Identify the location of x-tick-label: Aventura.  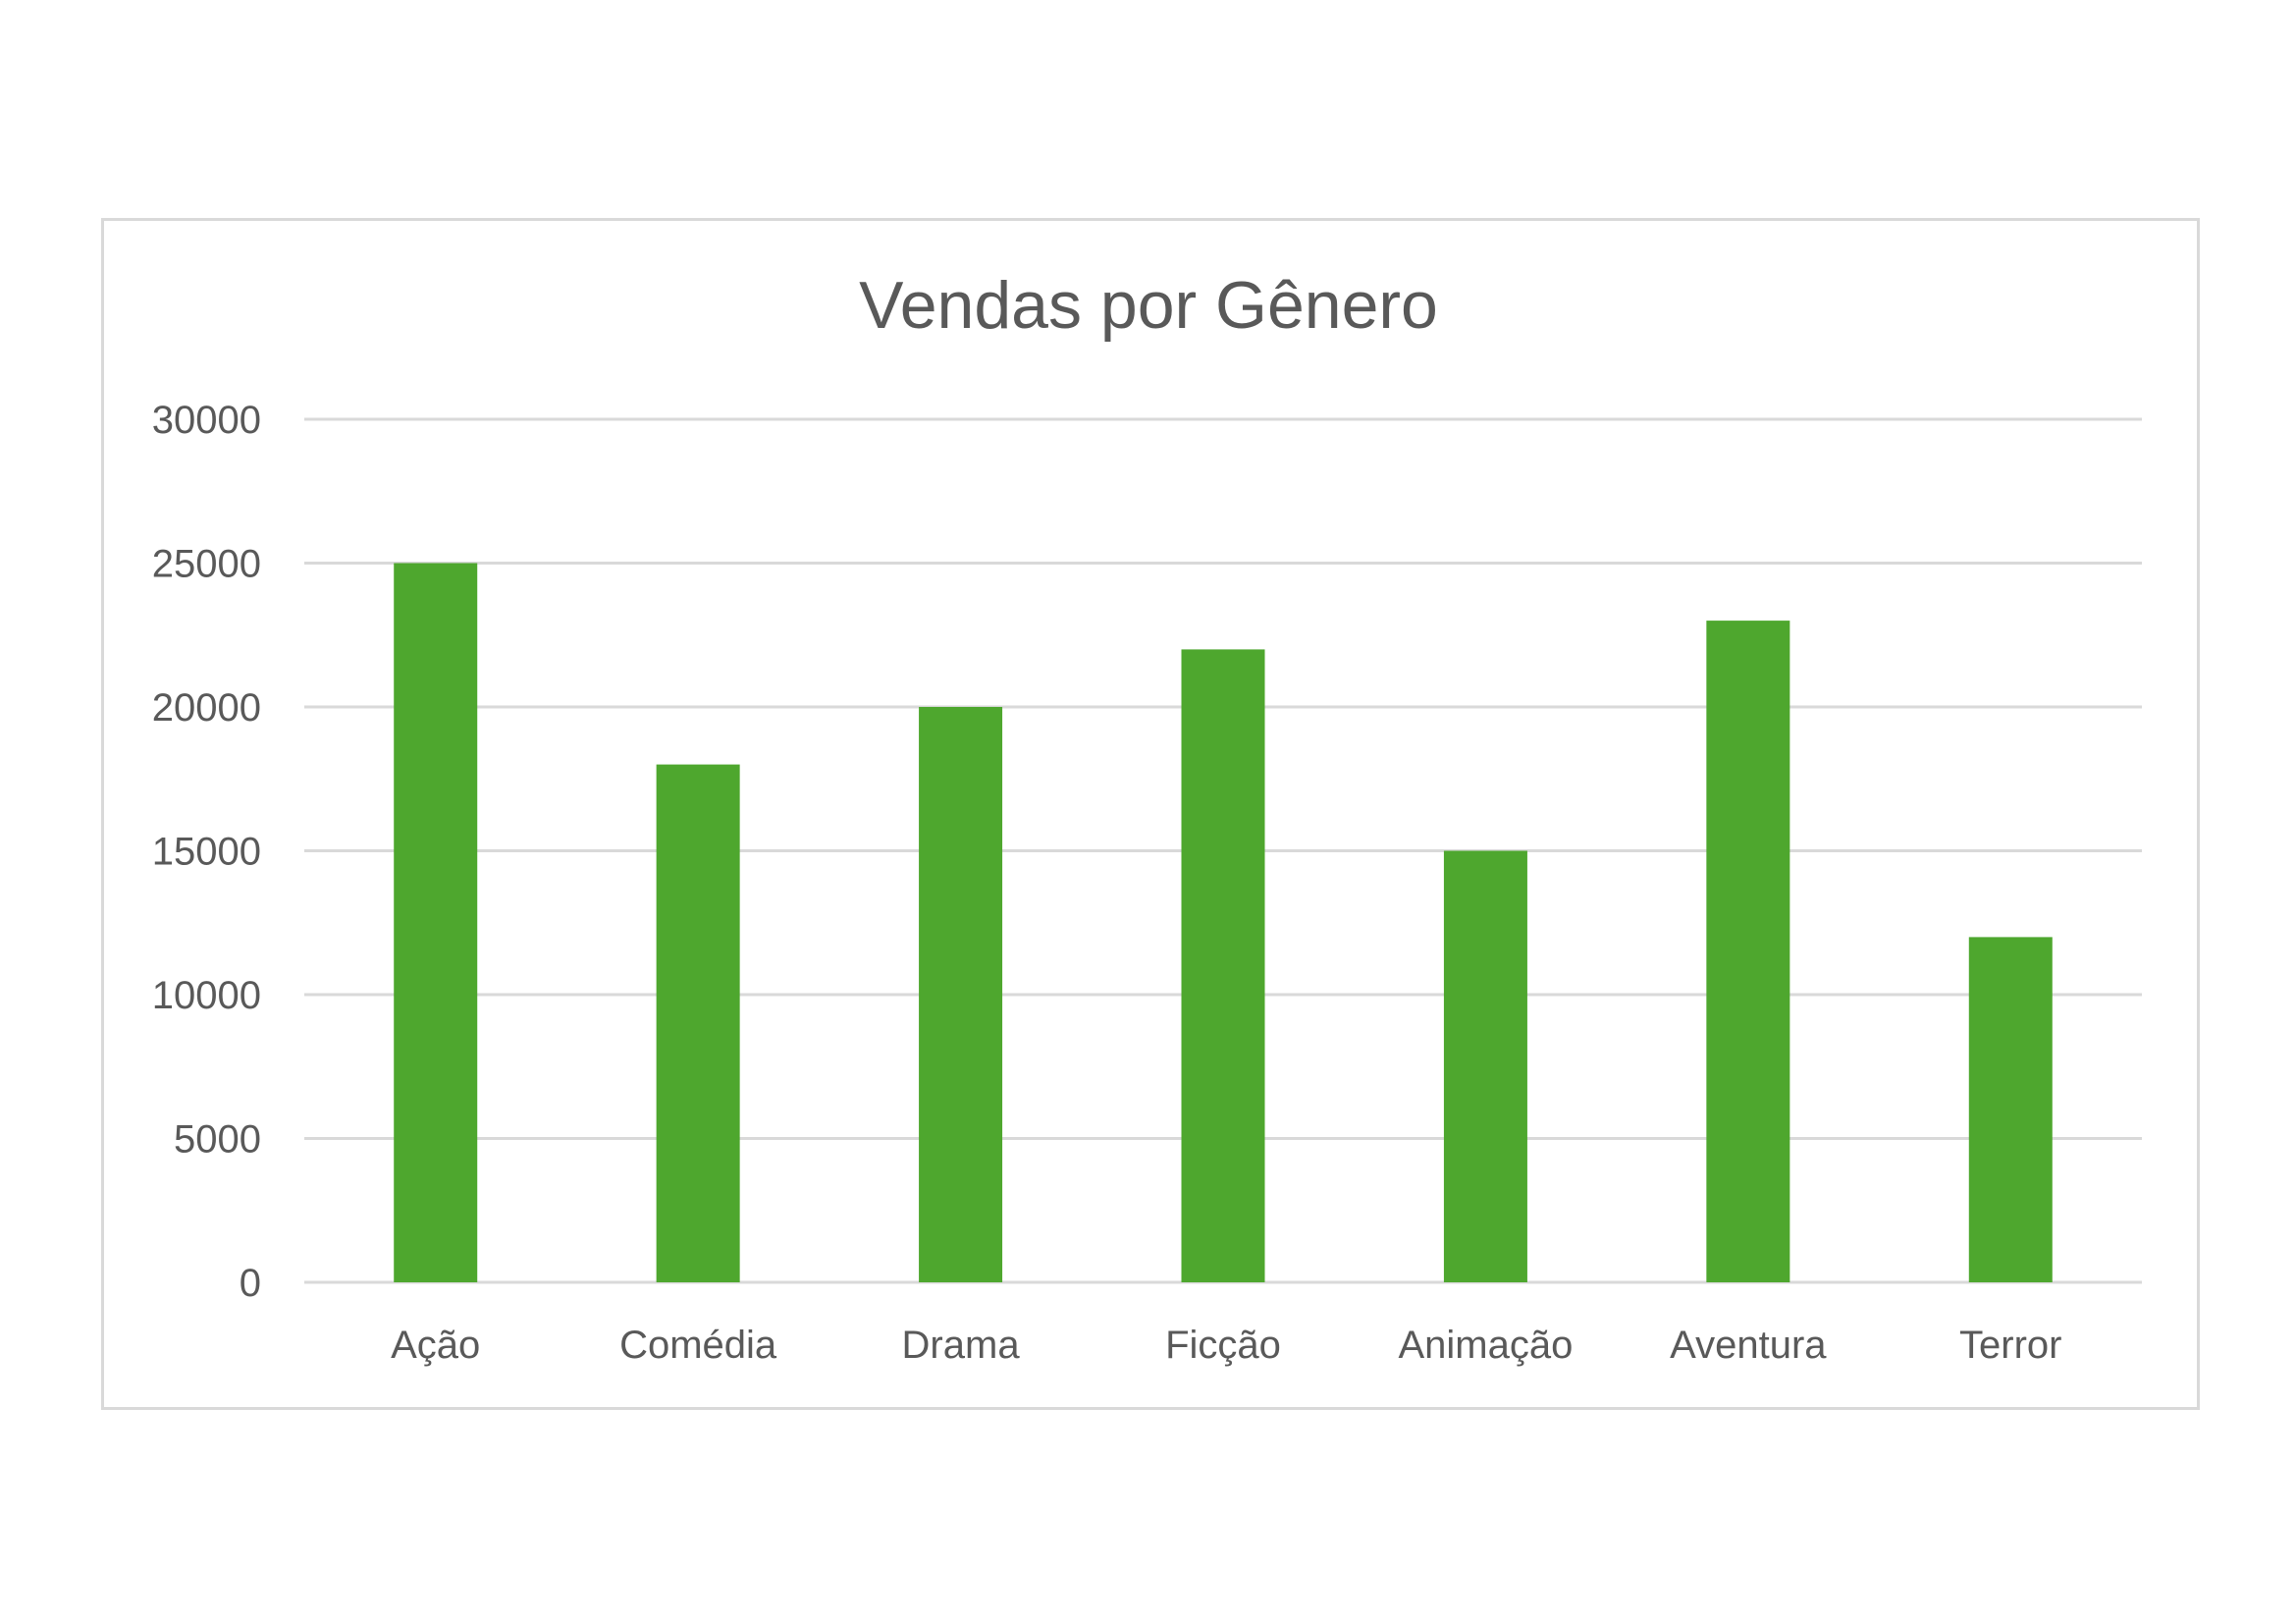
(1748, 1345).